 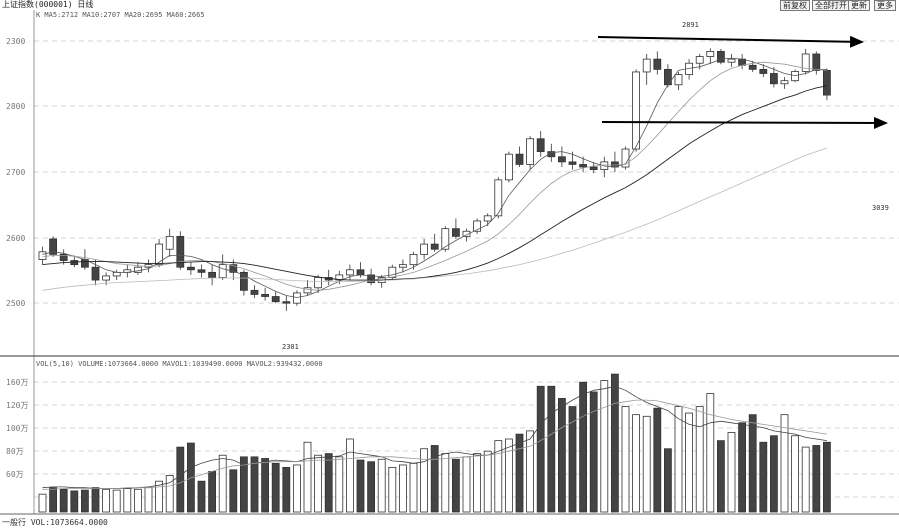 What do you see at coordinates (885, 5) in the screenshot?
I see `more-button: 更多` at bounding box center [885, 5].